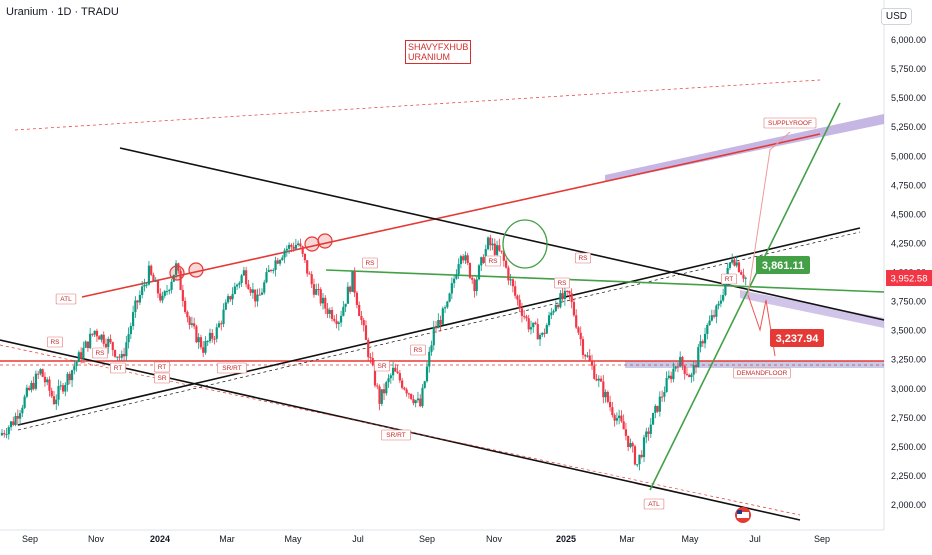  Describe the element at coordinates (743, 515) in the screenshot. I see `us-flag-icon-stripe` at that location.